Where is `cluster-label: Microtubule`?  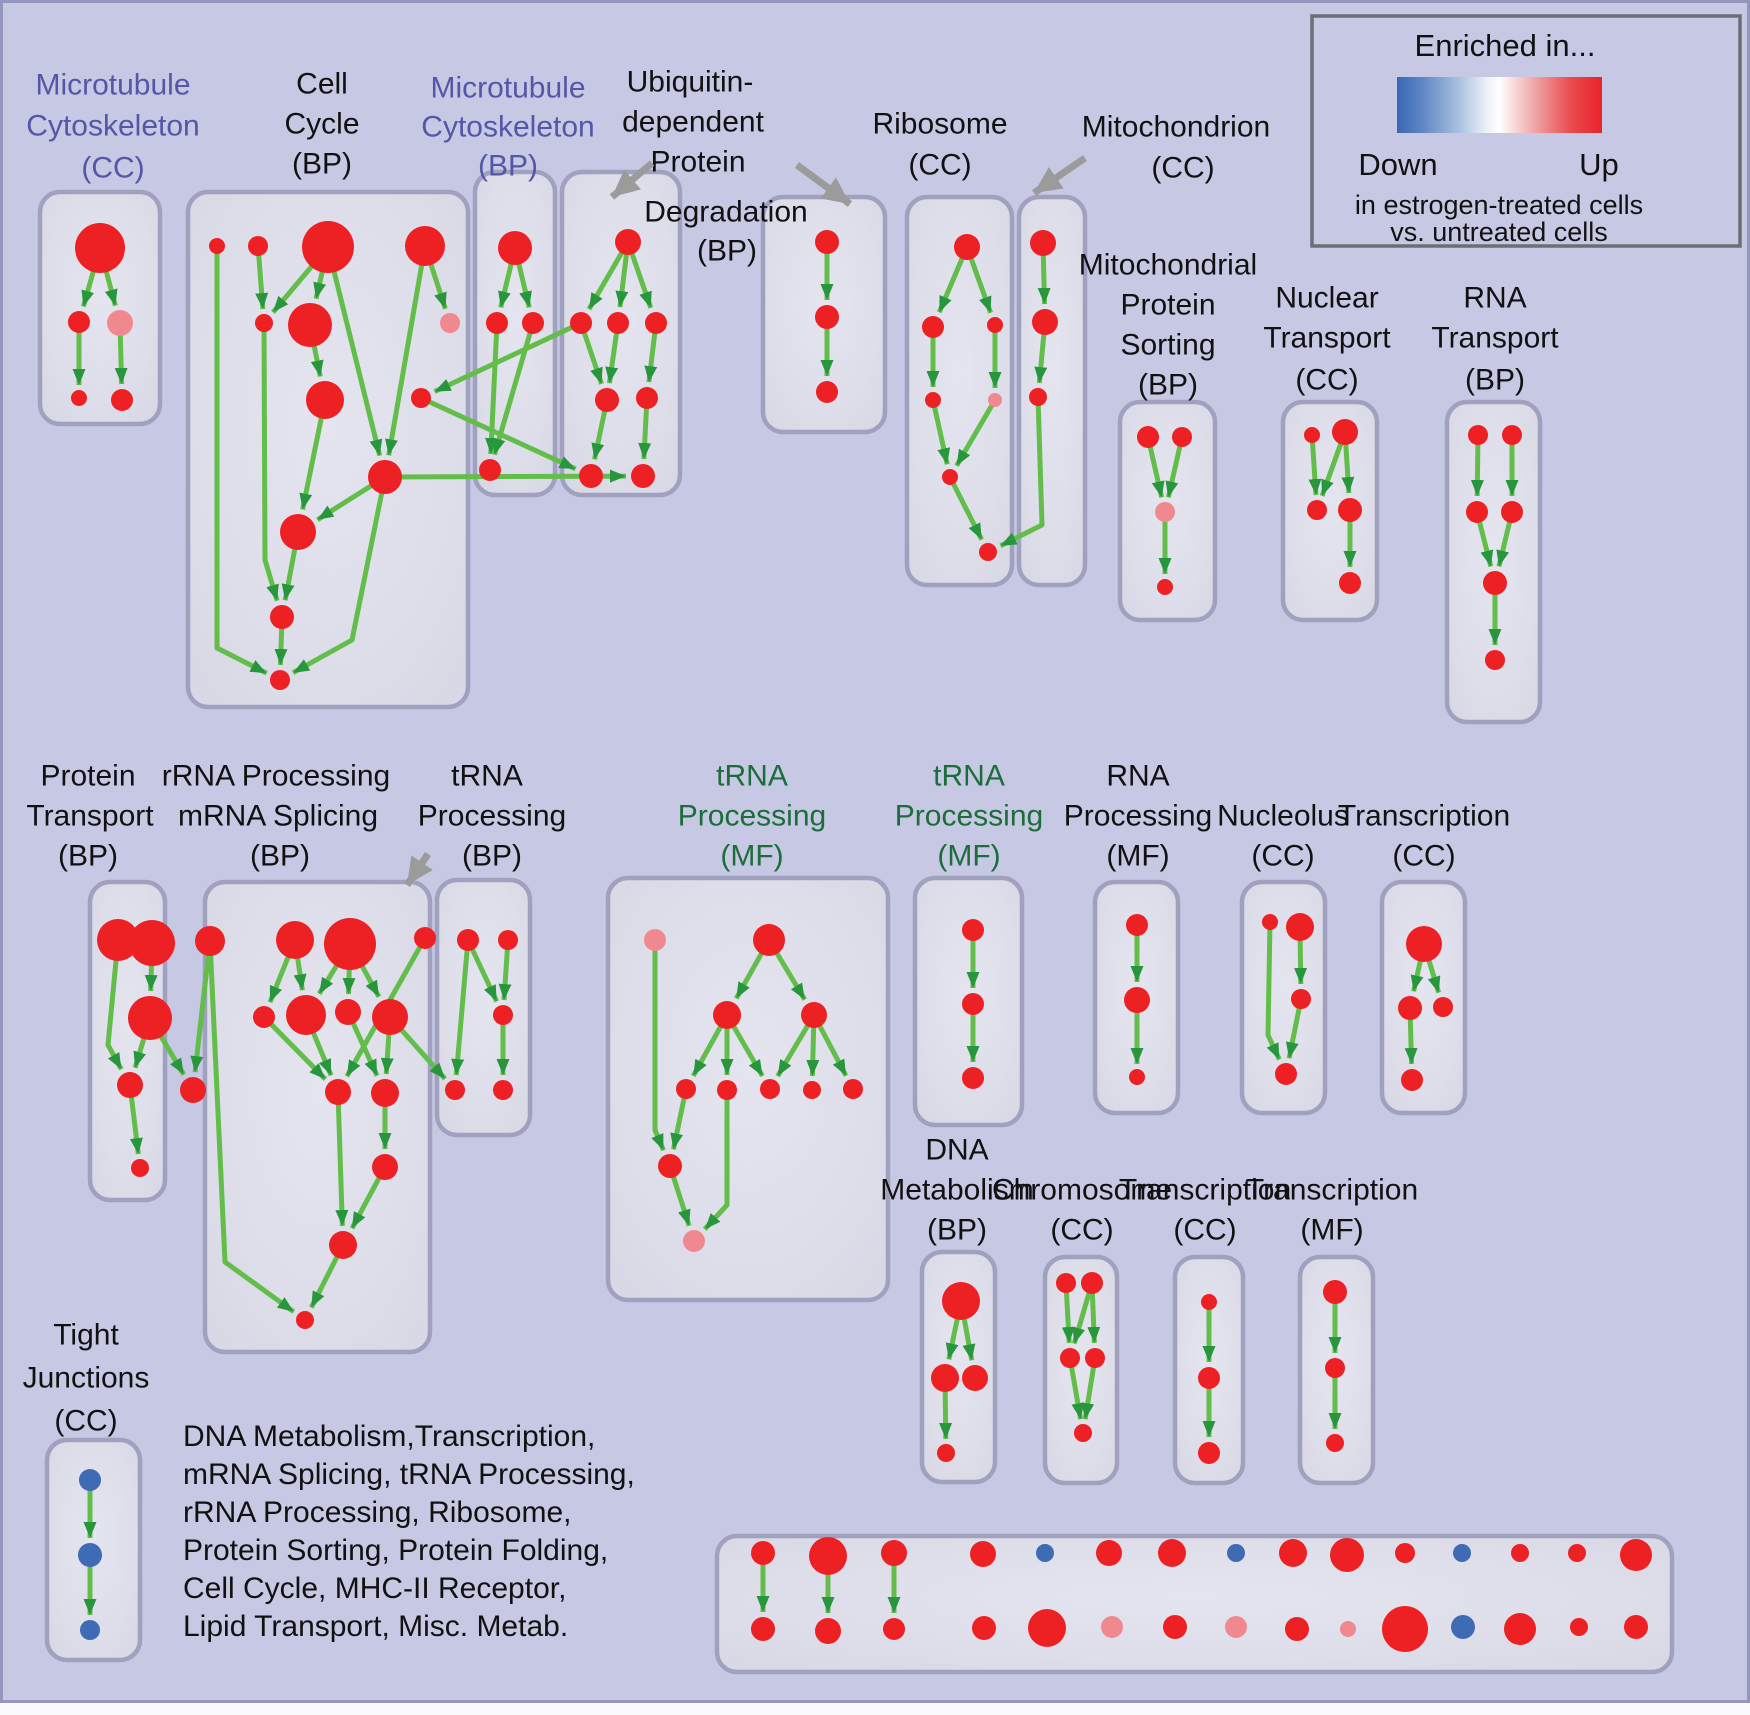 cluster-label: Microtubule is located at coordinates (112, 85).